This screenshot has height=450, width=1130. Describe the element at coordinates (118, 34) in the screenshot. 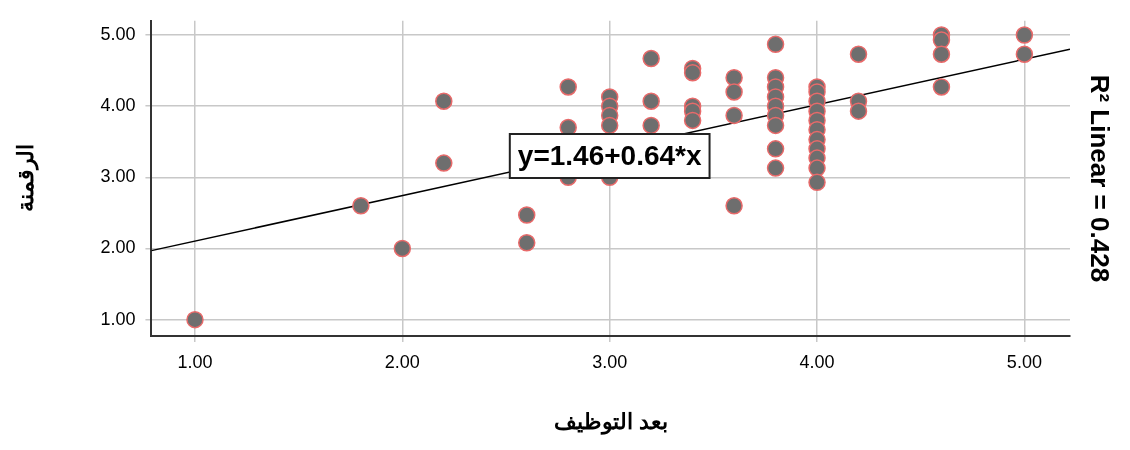

I see `y-tick-label: 5.00` at that location.